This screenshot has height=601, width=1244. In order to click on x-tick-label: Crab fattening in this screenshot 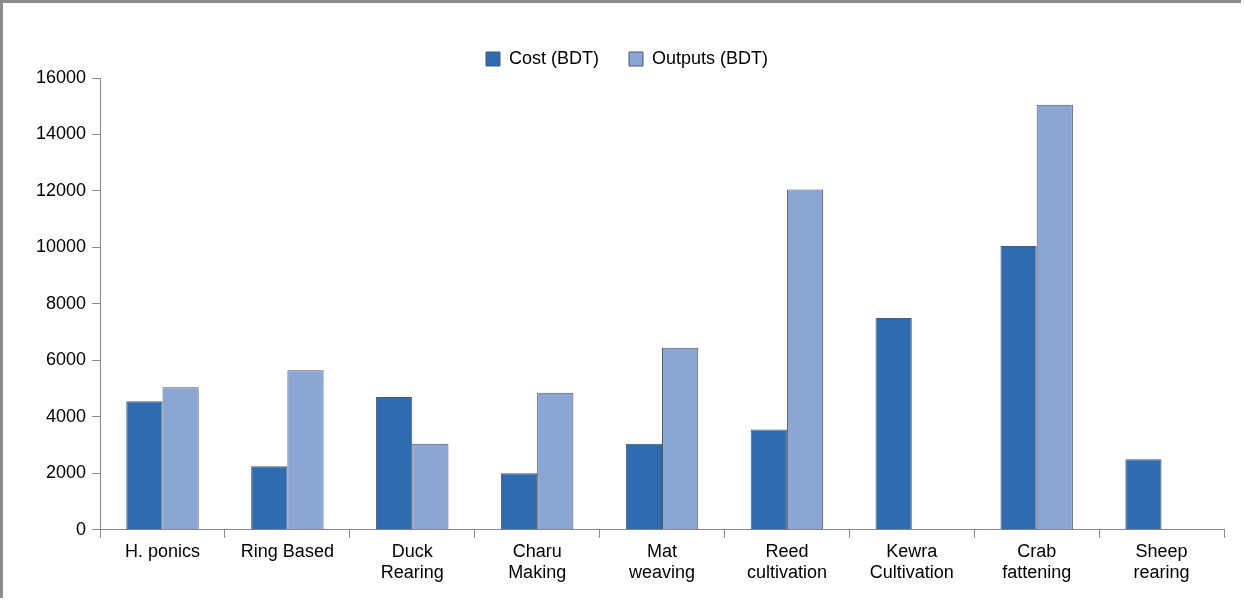, I will do `click(1037, 561)`.